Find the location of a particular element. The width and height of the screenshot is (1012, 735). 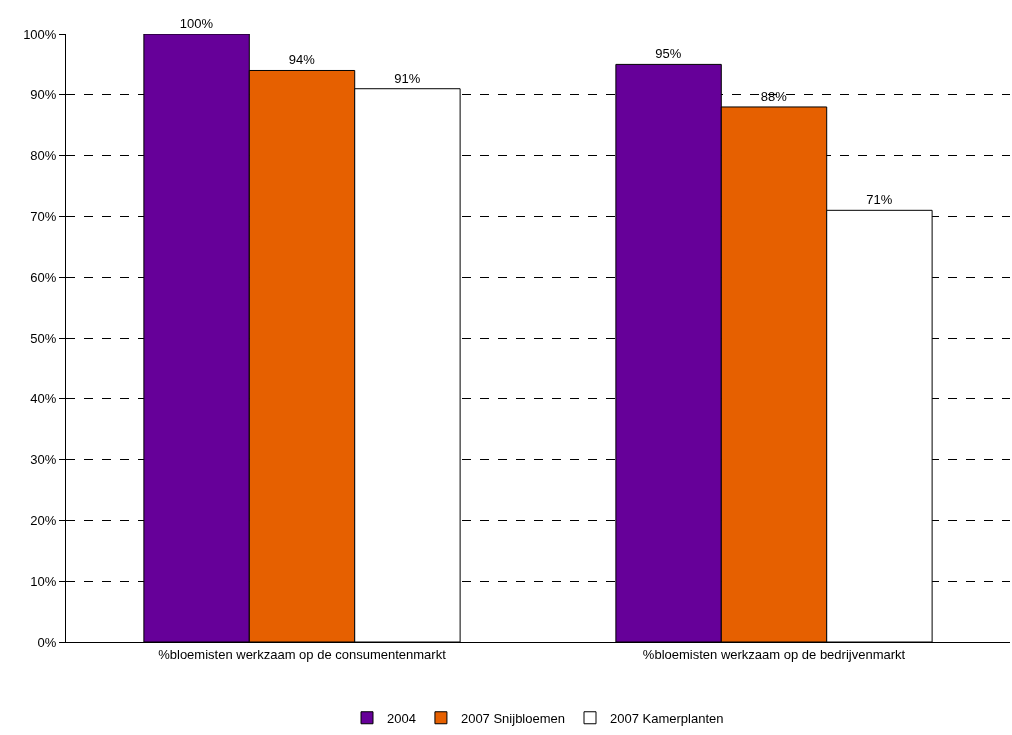

y-tick-label: 40% is located at coordinates (43, 399).